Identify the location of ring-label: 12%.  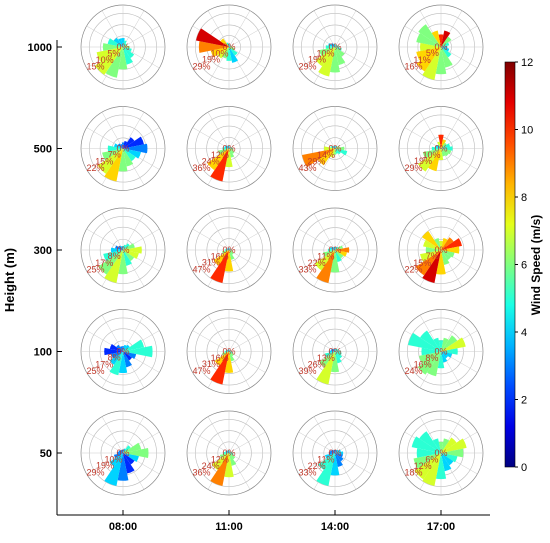
(220, 155).